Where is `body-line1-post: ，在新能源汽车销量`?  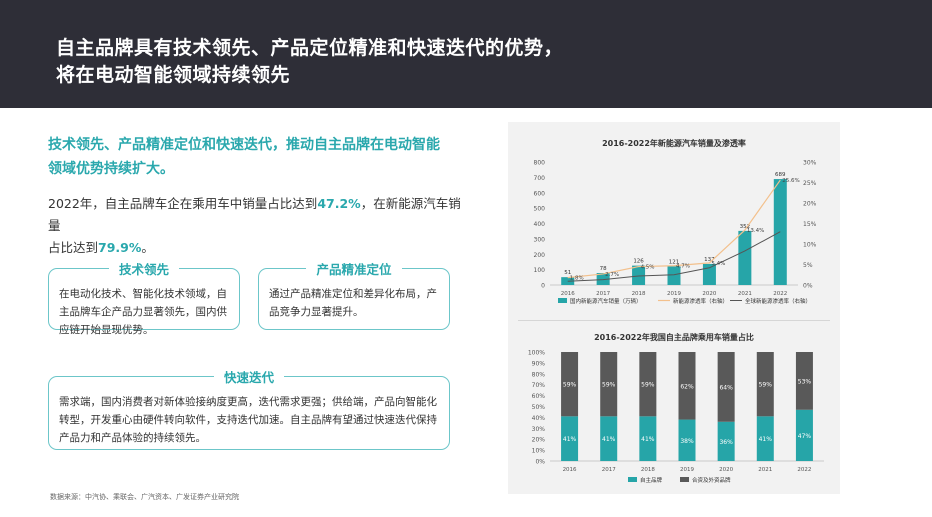
body-line1-post: ，在新能源汽车销量 is located at coordinates (254, 214).